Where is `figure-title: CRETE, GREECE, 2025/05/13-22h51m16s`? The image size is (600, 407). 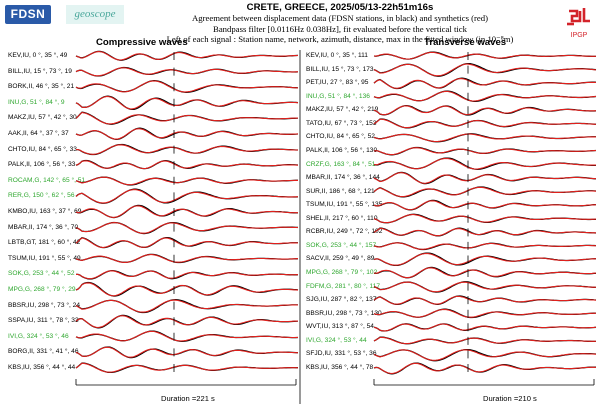 figure-title: CRETE, GREECE, 2025/05/13-22h51m16s is located at coordinates (340, 7).